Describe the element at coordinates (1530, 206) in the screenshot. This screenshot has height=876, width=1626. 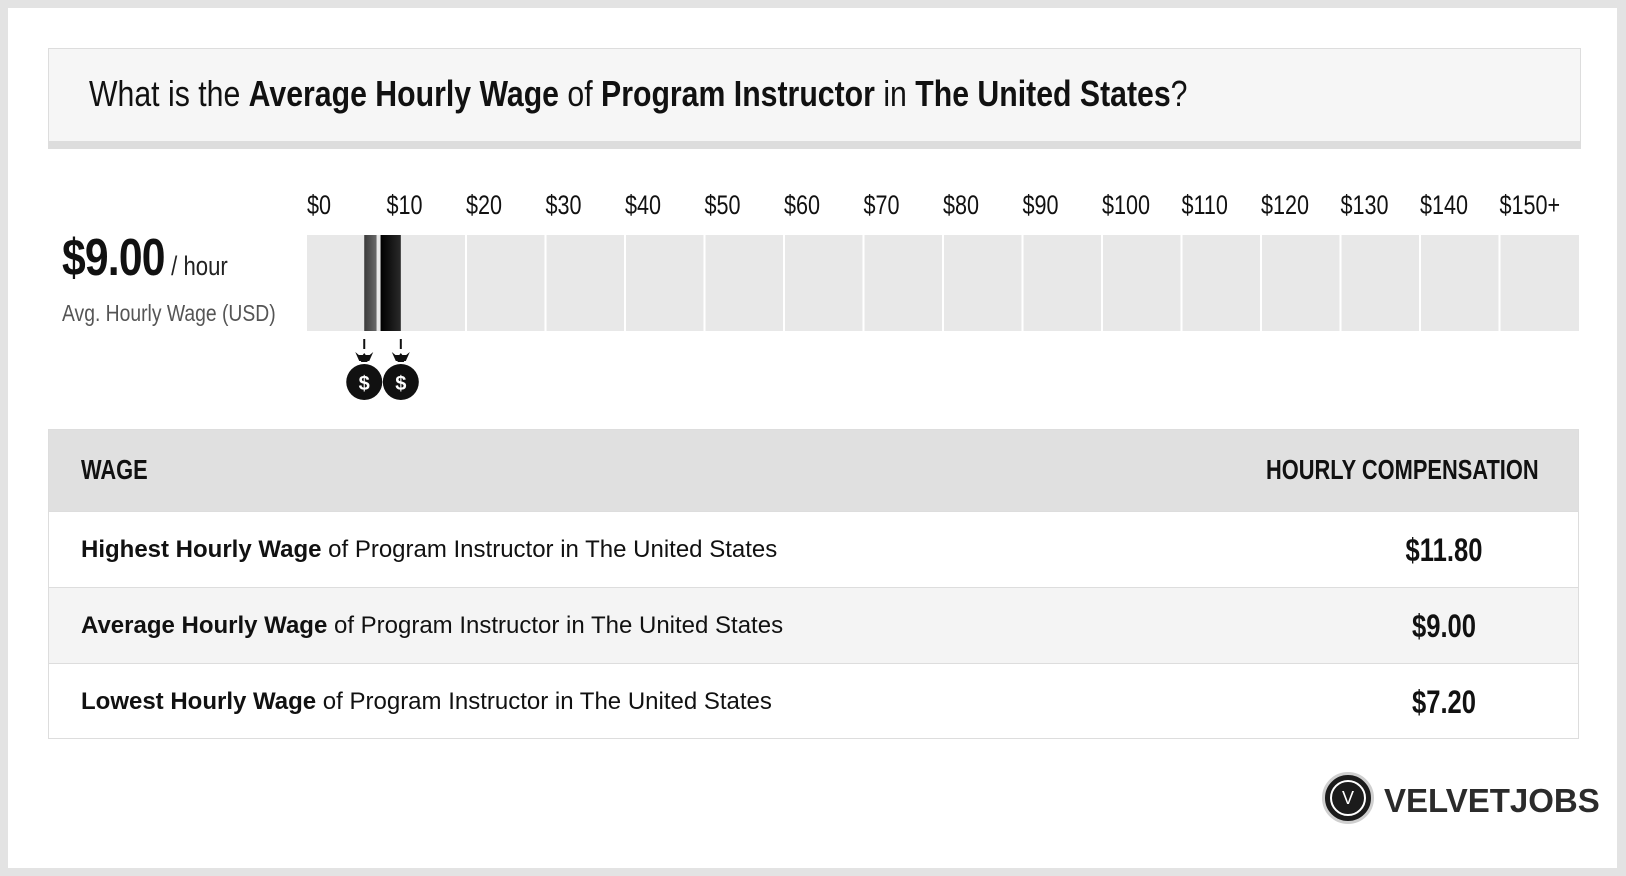
I see `x-tick-label: $150+` at that location.